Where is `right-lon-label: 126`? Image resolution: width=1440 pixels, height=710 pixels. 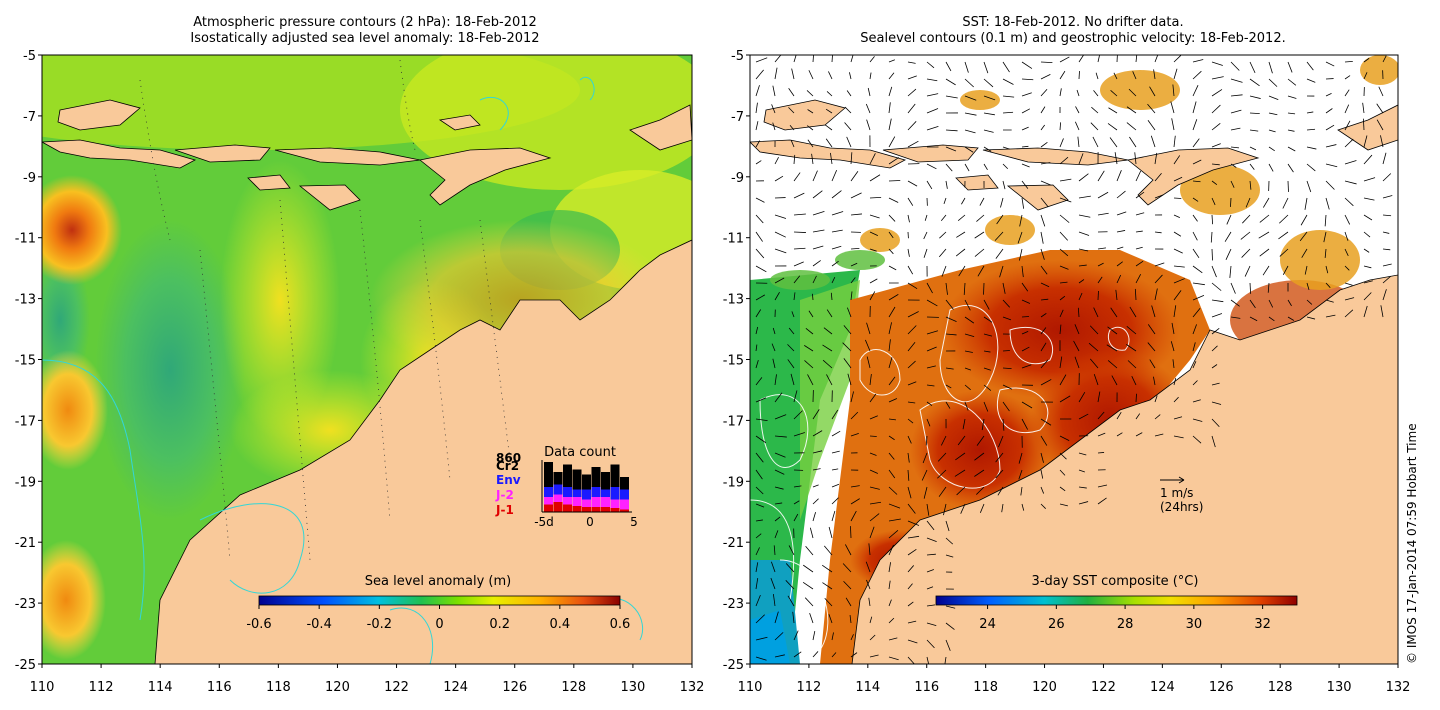
right-lon-label: 126 is located at coordinates (1221, 687).